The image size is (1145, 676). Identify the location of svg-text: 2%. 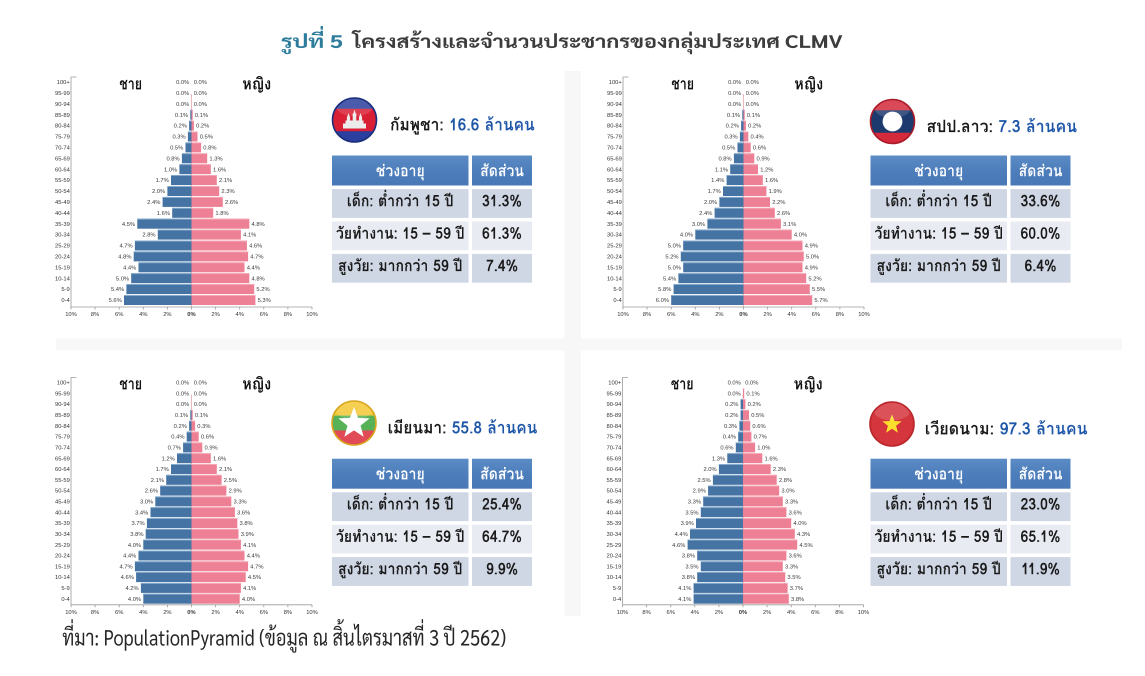
(167, 613).